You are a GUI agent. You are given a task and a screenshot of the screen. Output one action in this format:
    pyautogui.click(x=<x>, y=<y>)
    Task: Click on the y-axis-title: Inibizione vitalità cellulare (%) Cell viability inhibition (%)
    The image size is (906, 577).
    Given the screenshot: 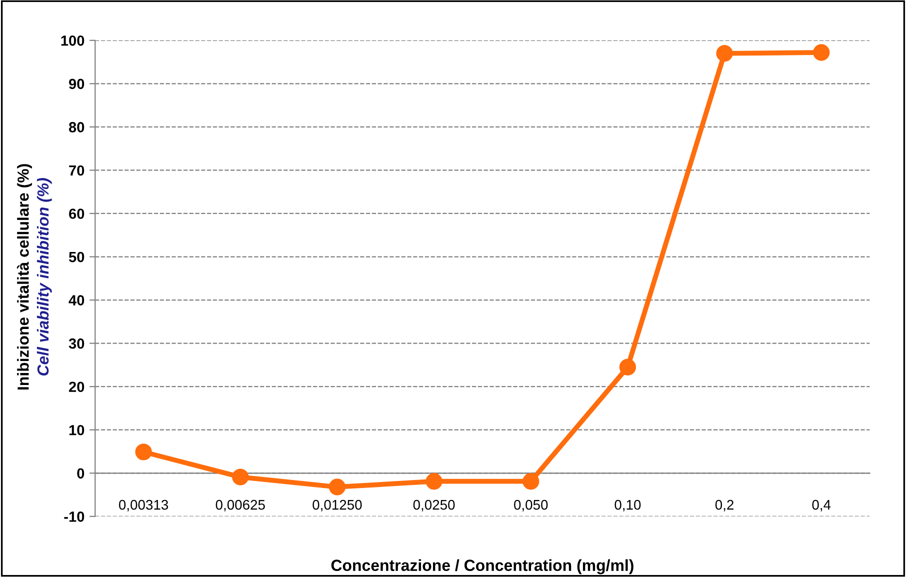 What is the action you would take?
    pyautogui.click(x=34, y=277)
    